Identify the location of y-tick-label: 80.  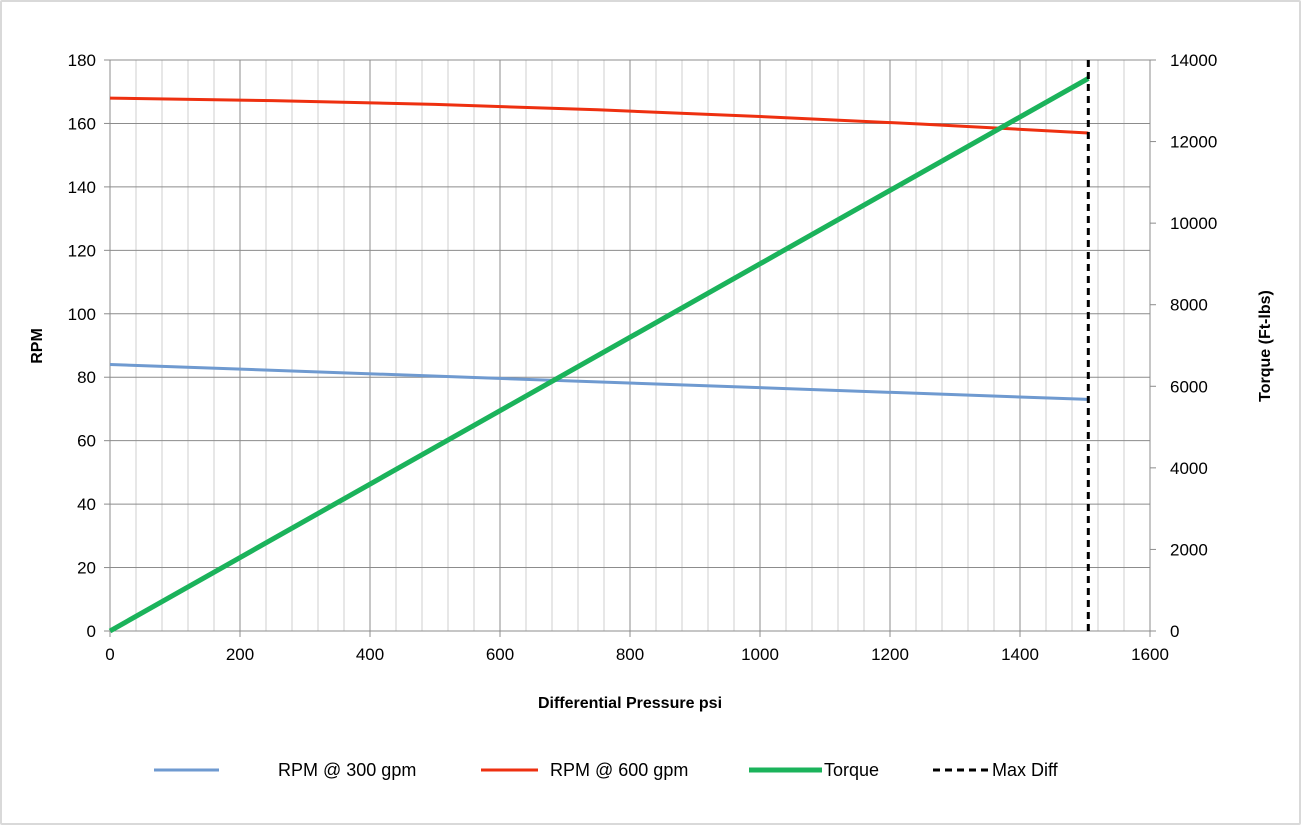
(86, 377).